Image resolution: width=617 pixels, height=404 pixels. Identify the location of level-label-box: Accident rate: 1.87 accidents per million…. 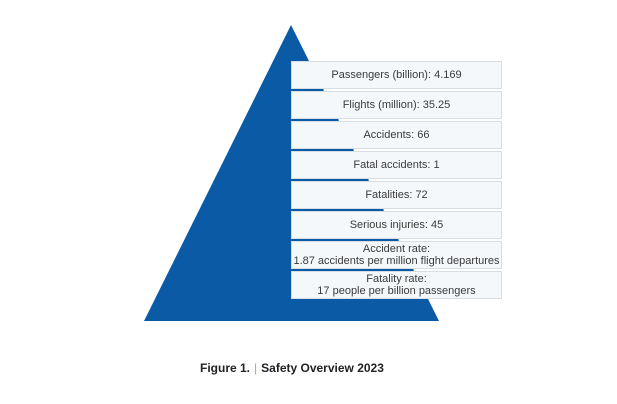
(396, 255).